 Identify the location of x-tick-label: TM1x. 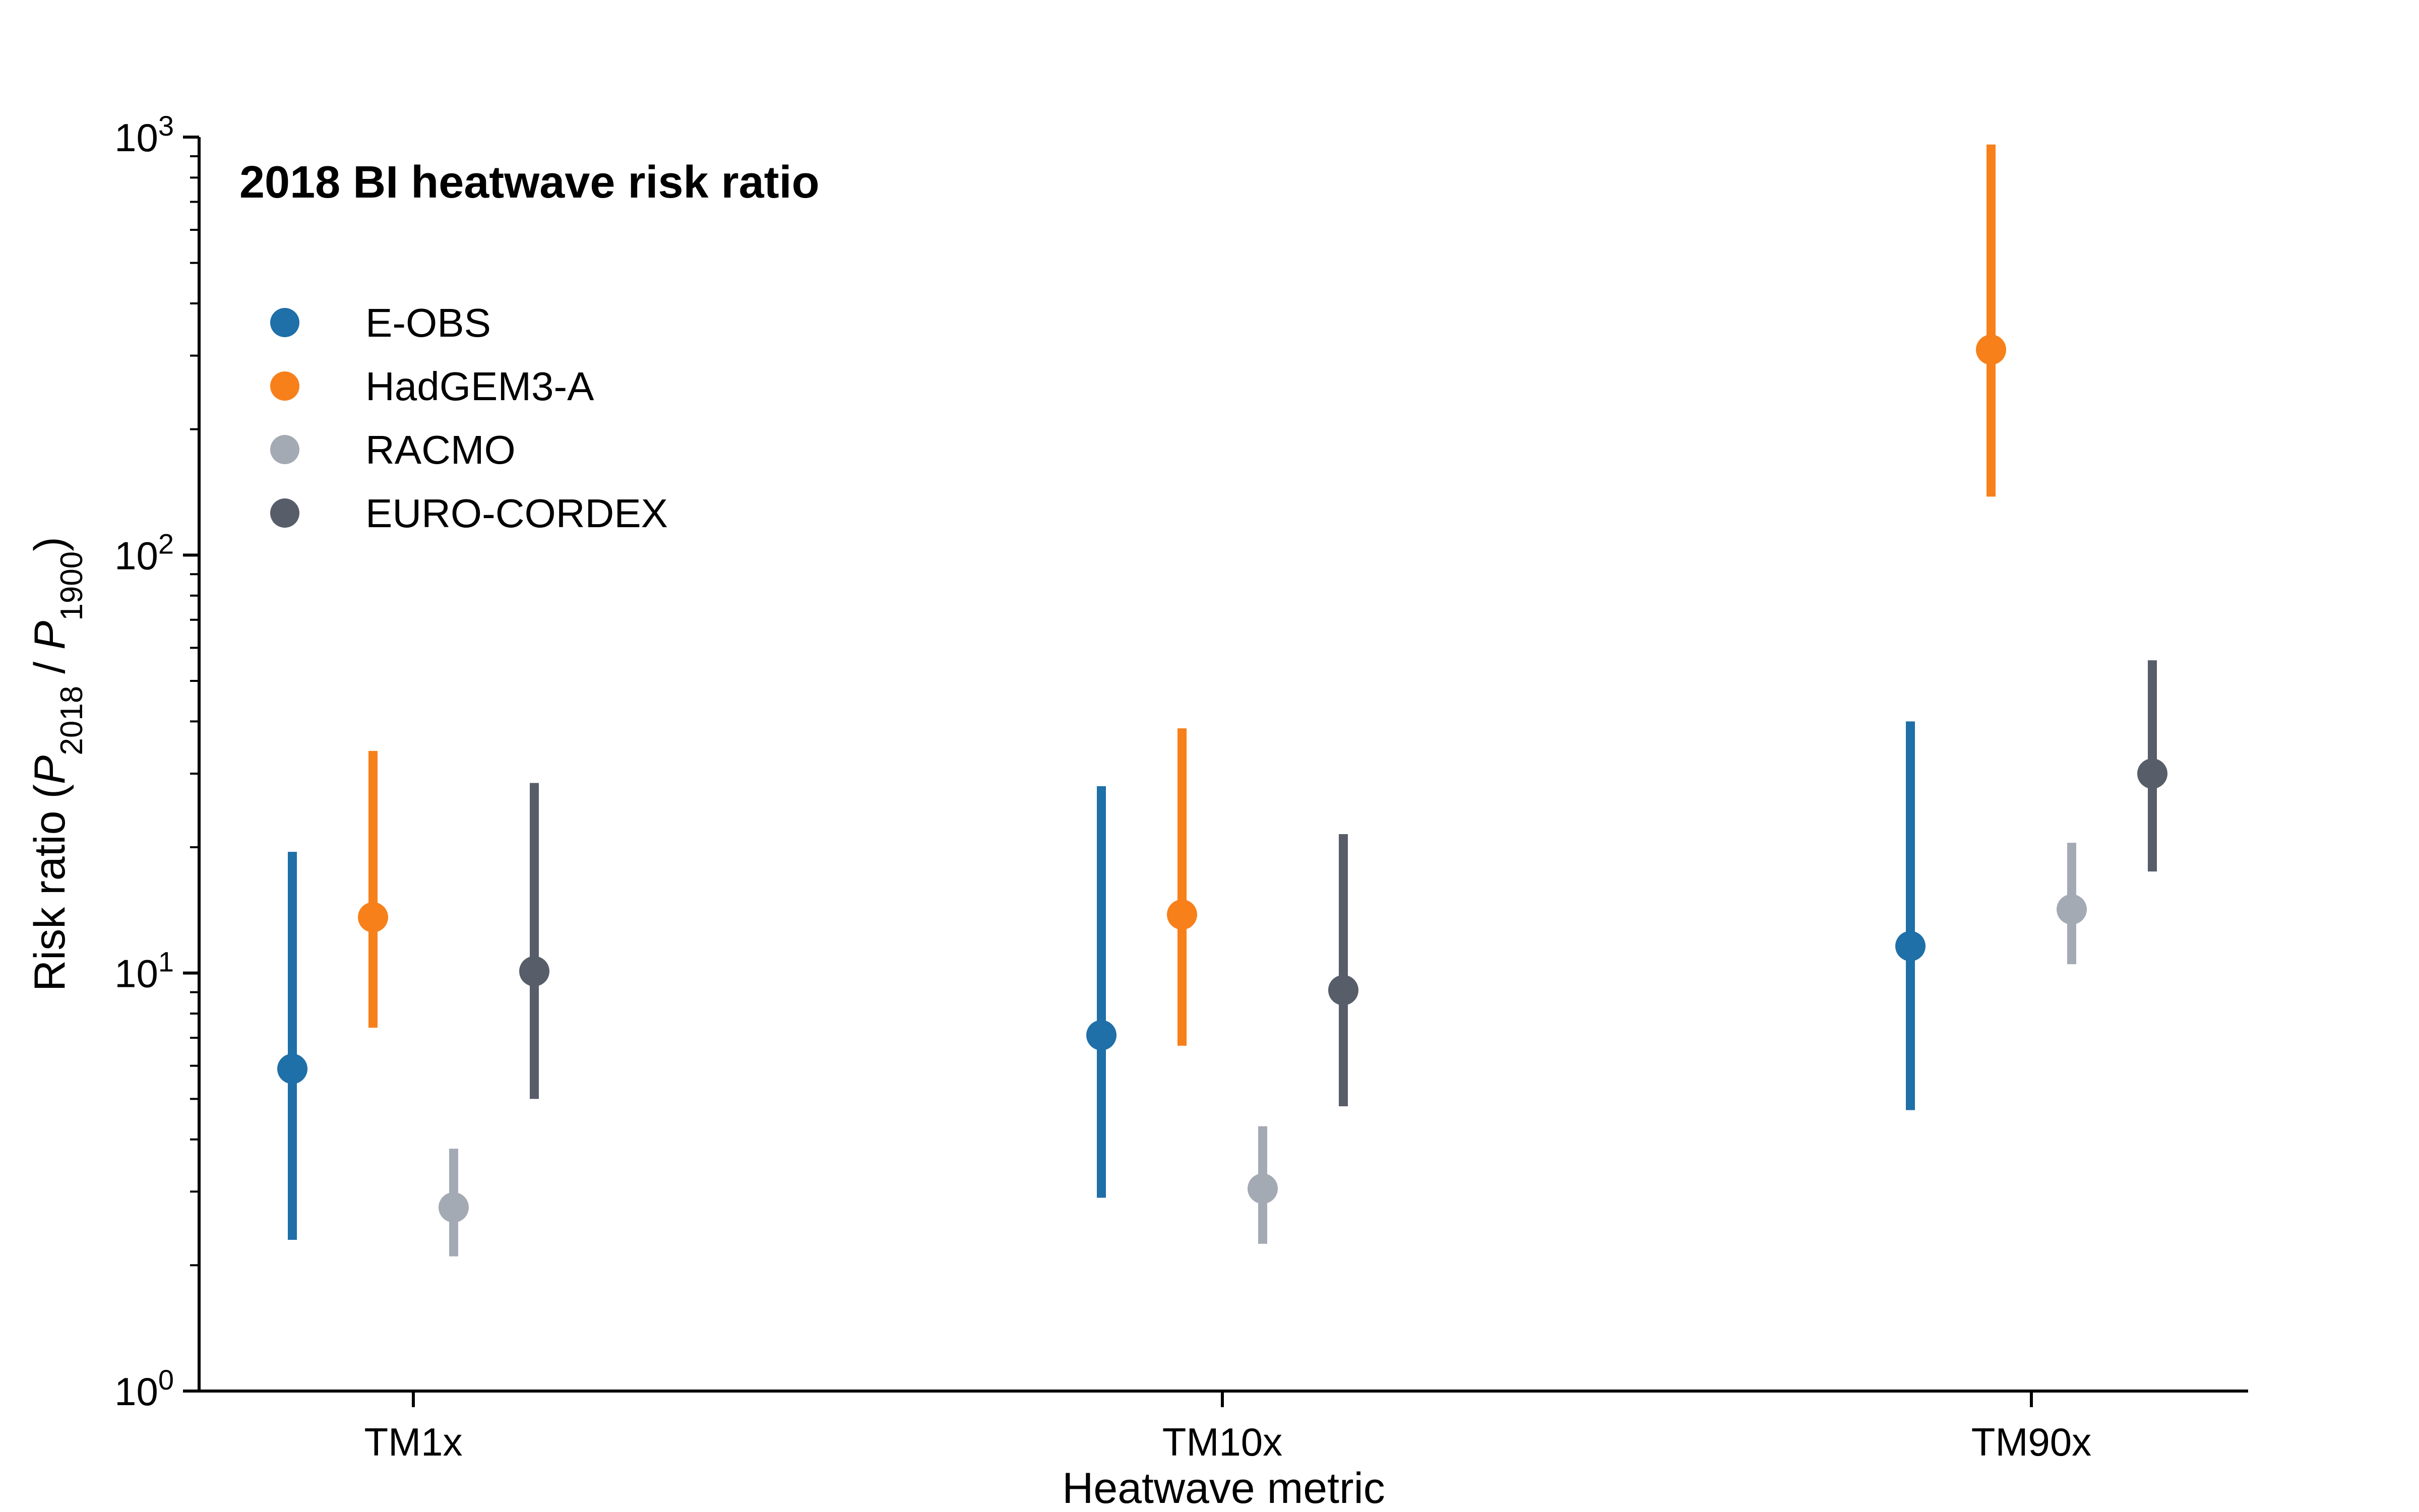
(413, 1442).